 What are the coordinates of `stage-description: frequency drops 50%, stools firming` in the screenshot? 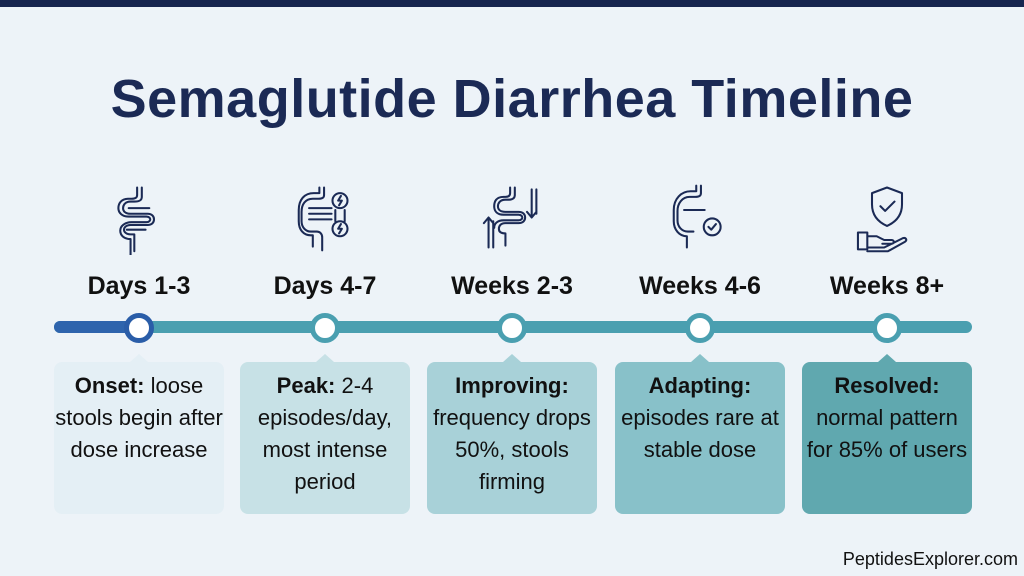 It's located at (512, 449).